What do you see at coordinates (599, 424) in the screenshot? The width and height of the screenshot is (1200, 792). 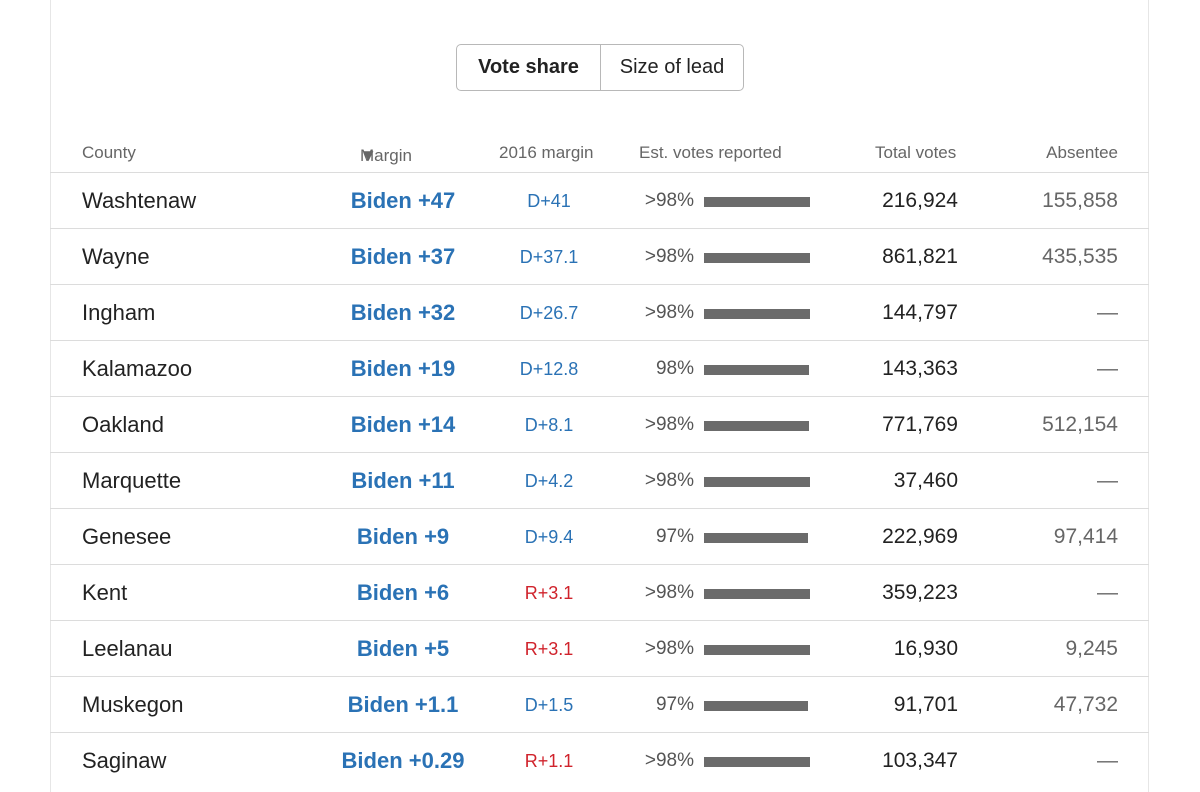 I see `table-row: Oakland Biden +14 D+8.1 >98% 771,769 512,154` at bounding box center [599, 424].